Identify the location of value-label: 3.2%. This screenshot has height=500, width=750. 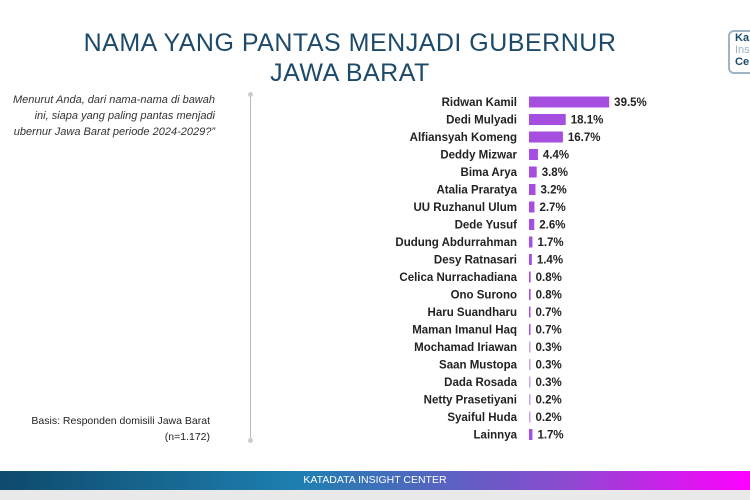
(553, 191).